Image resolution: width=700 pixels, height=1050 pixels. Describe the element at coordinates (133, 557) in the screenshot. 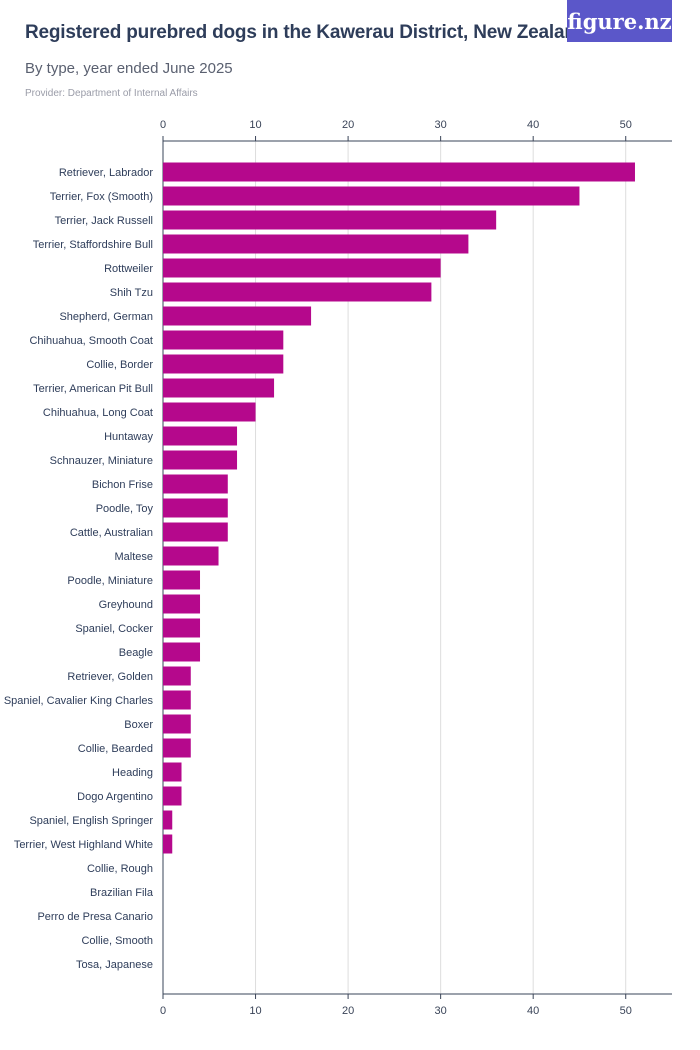

I see `category-label: Maltese` at that location.